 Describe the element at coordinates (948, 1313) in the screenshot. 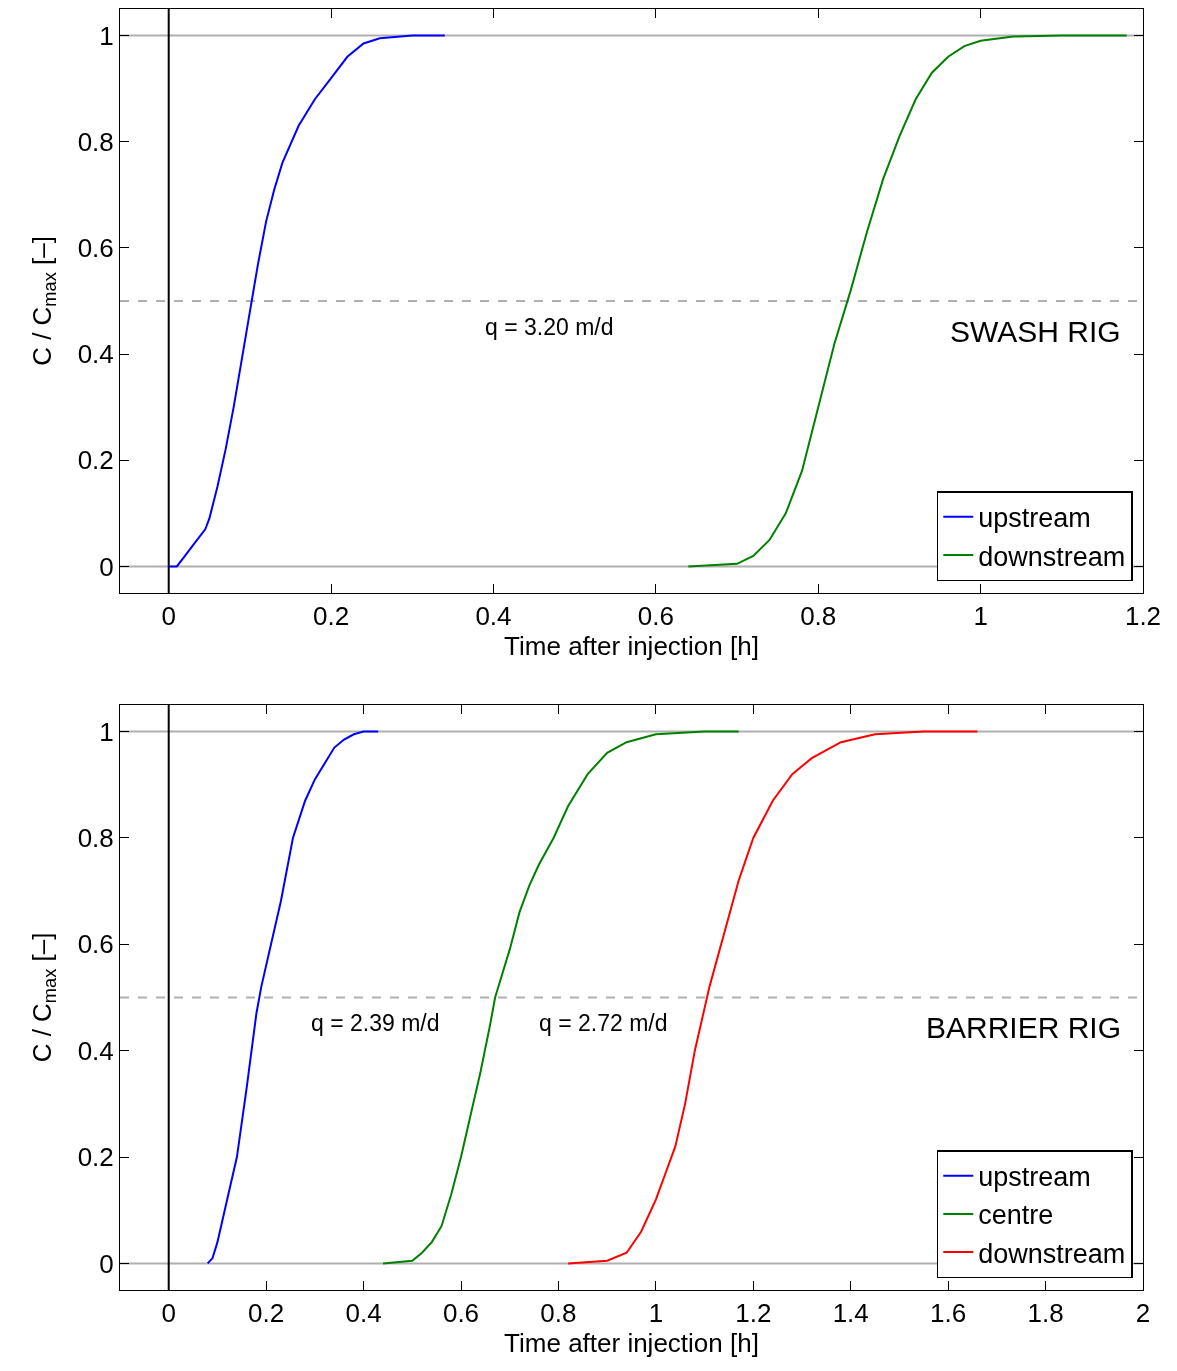

I see `x-tick-label: 1.6` at that location.